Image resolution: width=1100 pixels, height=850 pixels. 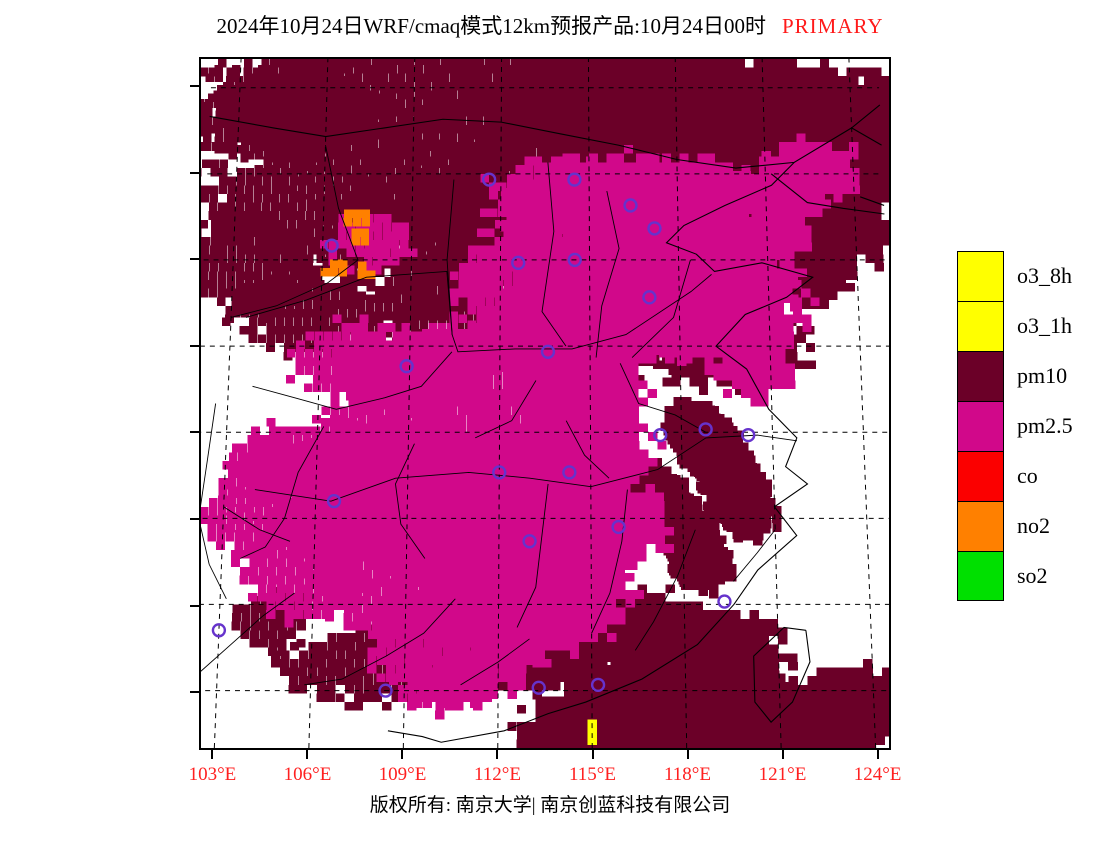 I want to click on x-axis-tick-label: 106°E, so click(x=307, y=774).